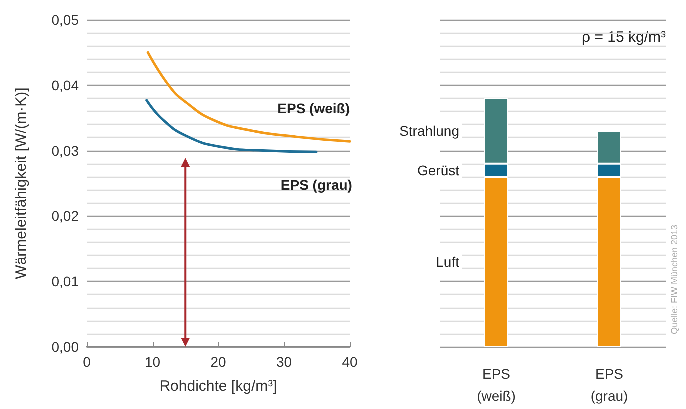  Describe the element at coordinates (675, 279) in the screenshot. I see `source-note: Quelle: FIW München 2013` at that location.